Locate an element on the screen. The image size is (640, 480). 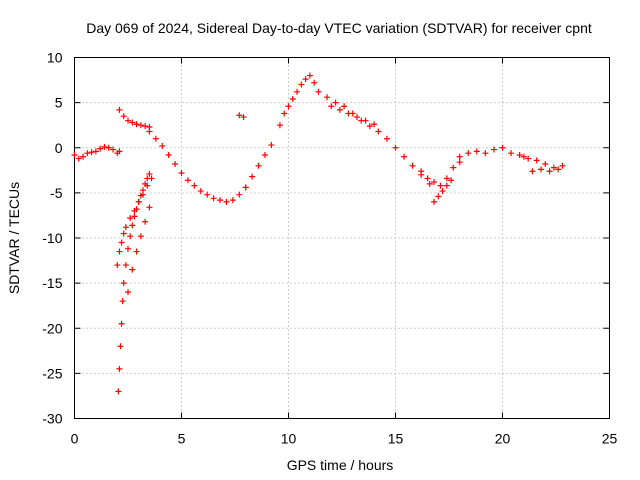
y-tick-label: -20 is located at coordinates (52, 328).